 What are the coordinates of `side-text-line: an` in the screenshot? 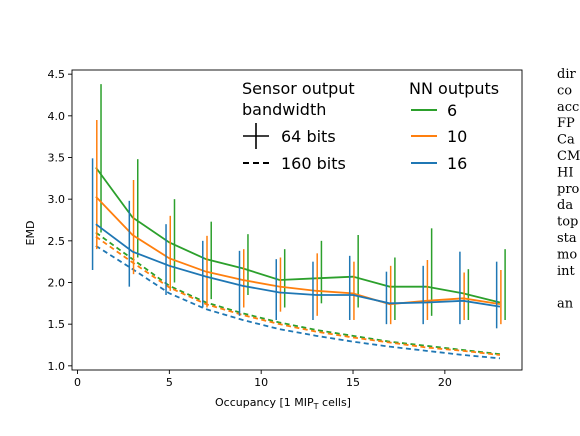 It's located at (565, 304).